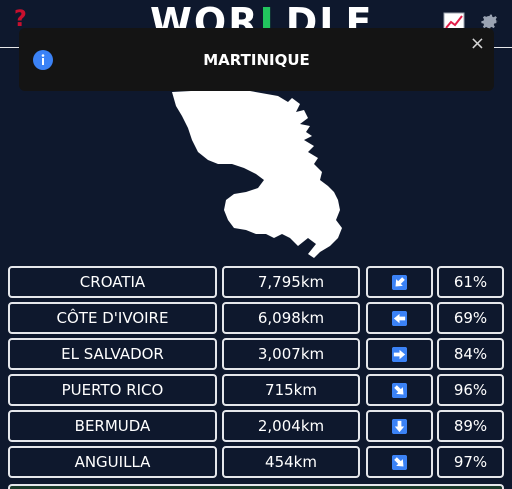  I want to click on guess-distance: 3,007km, so click(291, 354).